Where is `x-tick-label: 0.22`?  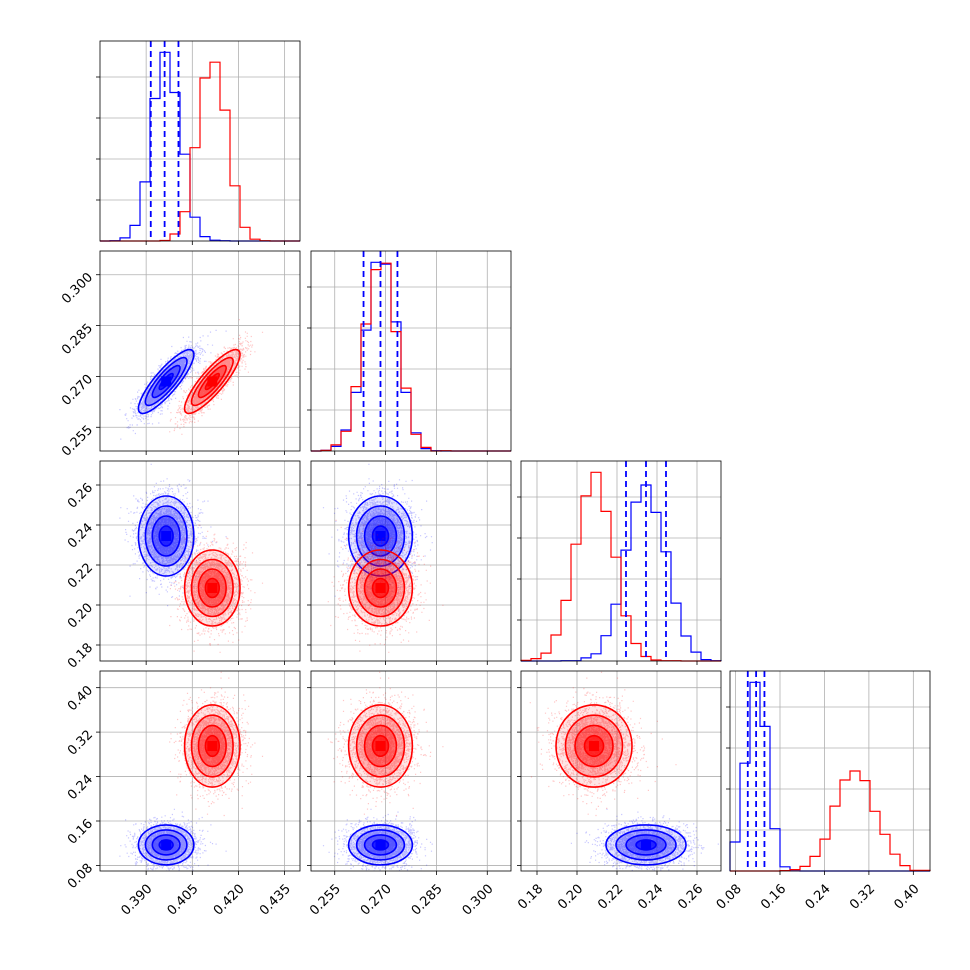 x-tick-label: 0.22 is located at coordinates (610, 897).